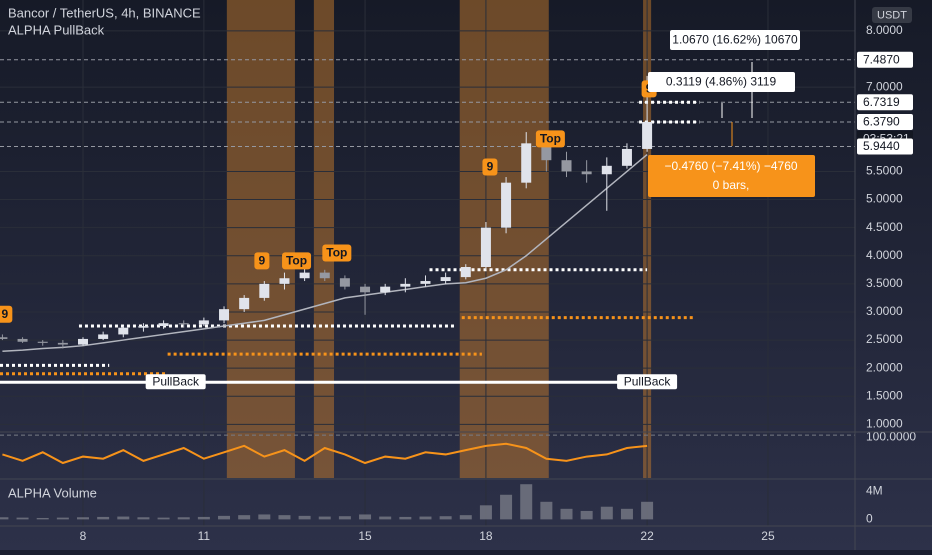  What do you see at coordinates (884, 367) in the screenshot?
I see `y-tick-label: 2.0000` at bounding box center [884, 367].